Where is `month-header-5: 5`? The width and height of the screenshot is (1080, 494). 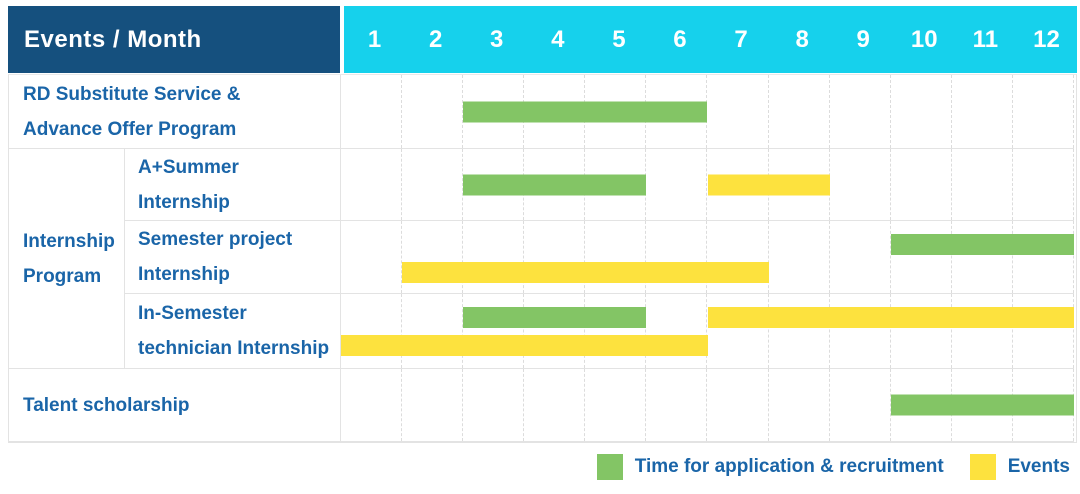 month-header-5: 5 is located at coordinates (619, 39).